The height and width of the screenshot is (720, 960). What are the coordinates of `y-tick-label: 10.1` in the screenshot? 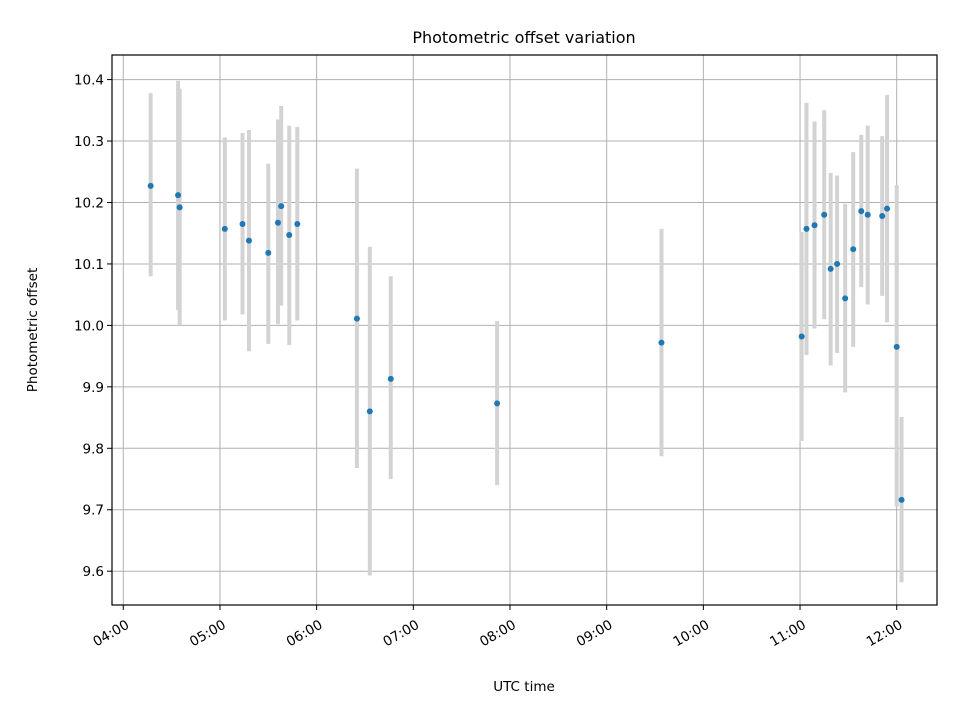 It's located at (89, 265).